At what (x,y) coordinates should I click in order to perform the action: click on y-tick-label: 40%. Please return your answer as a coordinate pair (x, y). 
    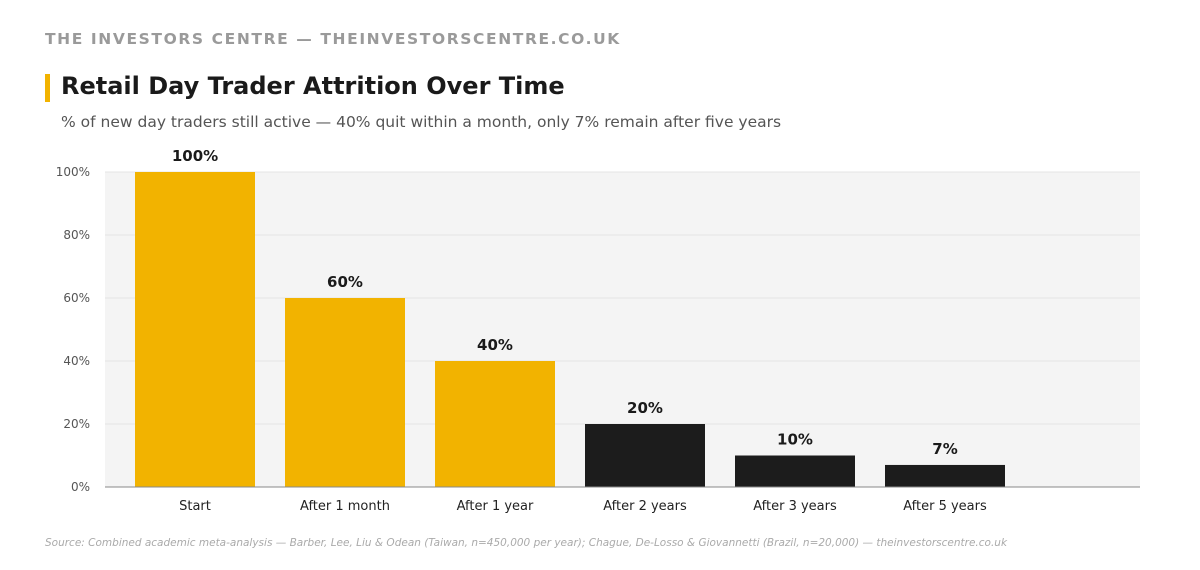
    Looking at the image, I should click on (76, 361).